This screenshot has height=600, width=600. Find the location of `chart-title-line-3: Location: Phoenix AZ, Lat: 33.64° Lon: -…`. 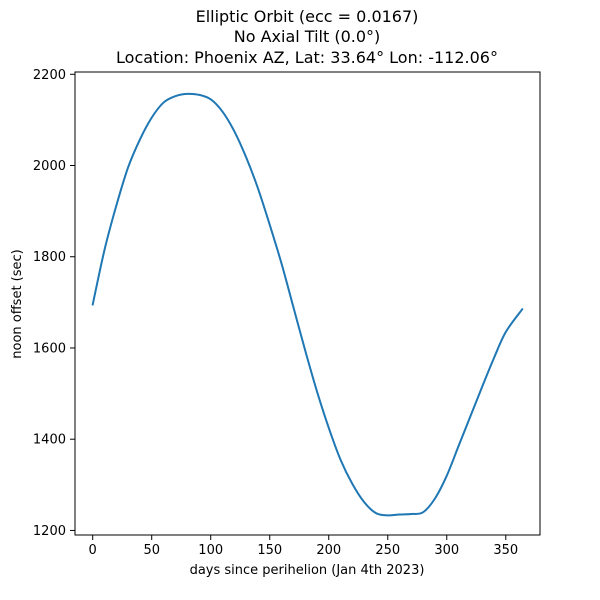

chart-title-line-3: Location: Phoenix AZ, Lat: 33.64° Lon: -… is located at coordinates (307, 57).